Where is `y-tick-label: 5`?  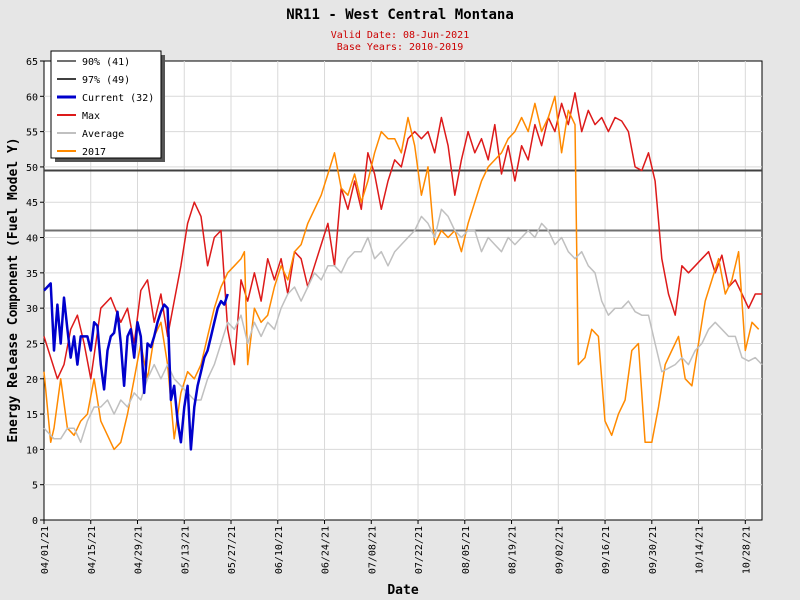 y-tick-label: 5 is located at coordinates (35, 486).